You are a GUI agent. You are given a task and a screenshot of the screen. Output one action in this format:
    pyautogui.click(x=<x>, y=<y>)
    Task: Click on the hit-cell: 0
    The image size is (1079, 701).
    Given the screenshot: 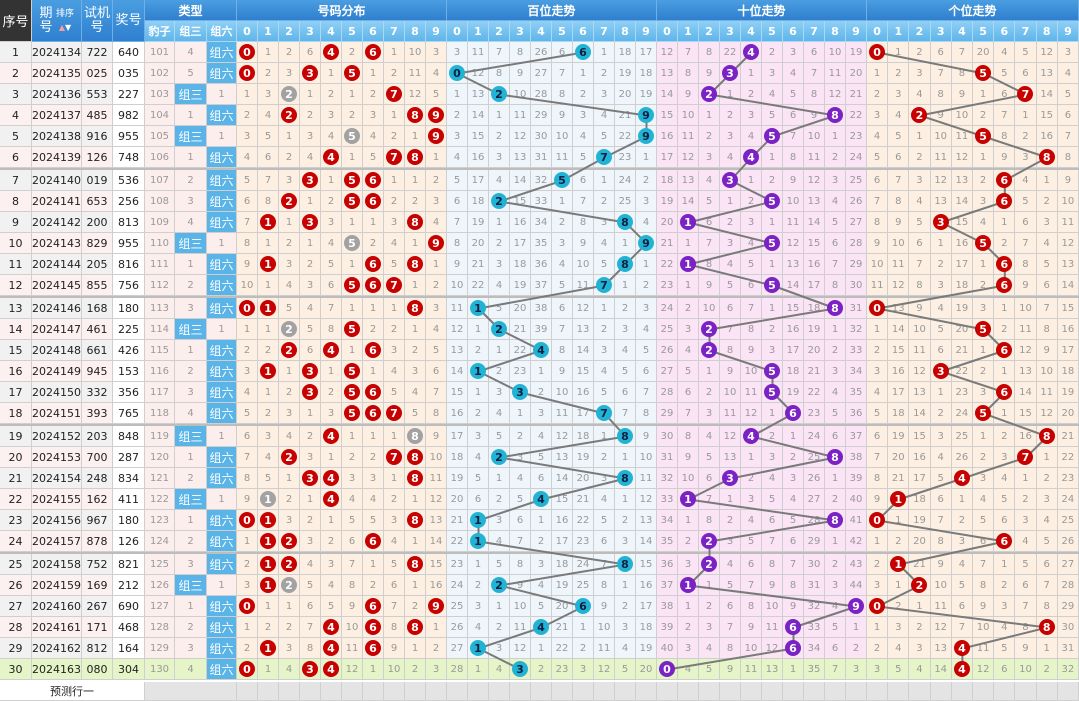 What is the action you would take?
    pyautogui.click(x=247, y=73)
    